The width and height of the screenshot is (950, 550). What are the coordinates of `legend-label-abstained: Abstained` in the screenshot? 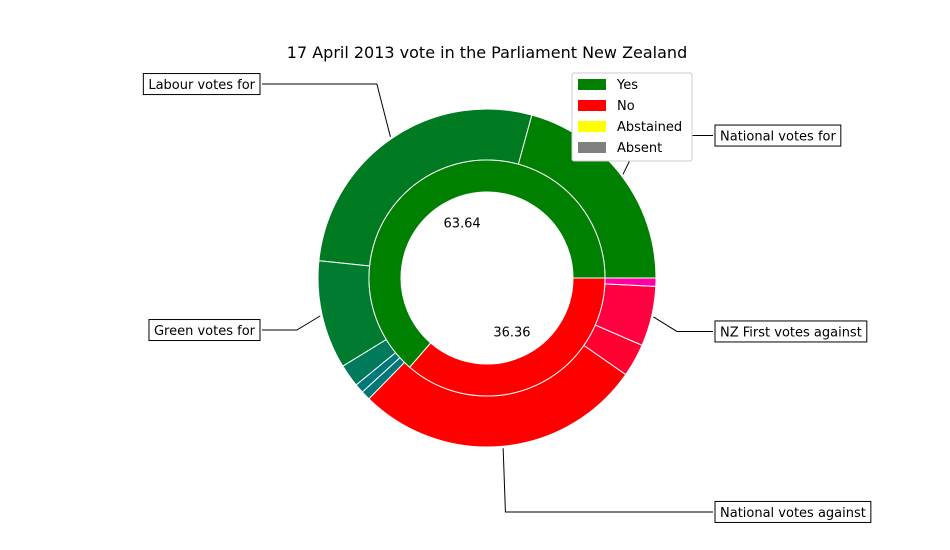 It's located at (649, 127).